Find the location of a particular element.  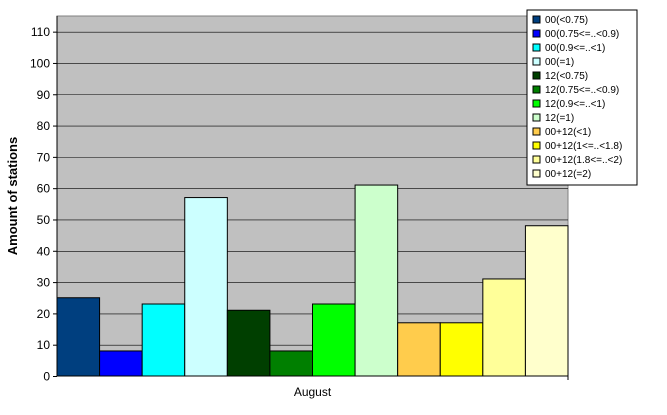

x-axis-category-labels: August is located at coordinates (431, 387).